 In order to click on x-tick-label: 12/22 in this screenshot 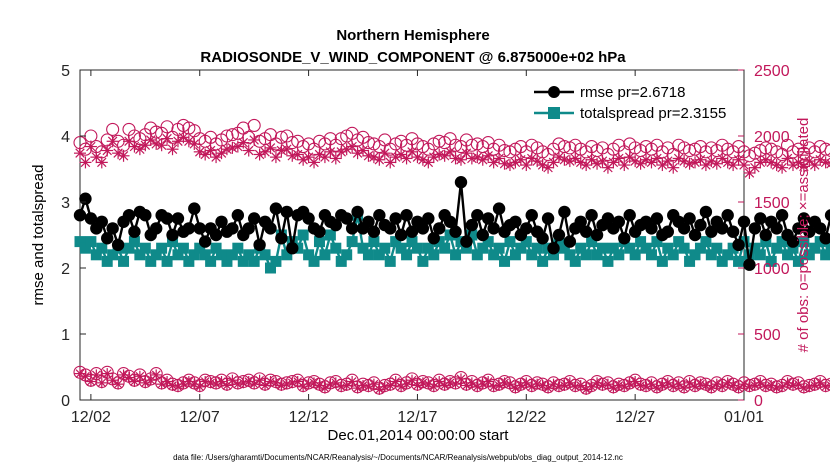, I will do `click(526, 417)`.